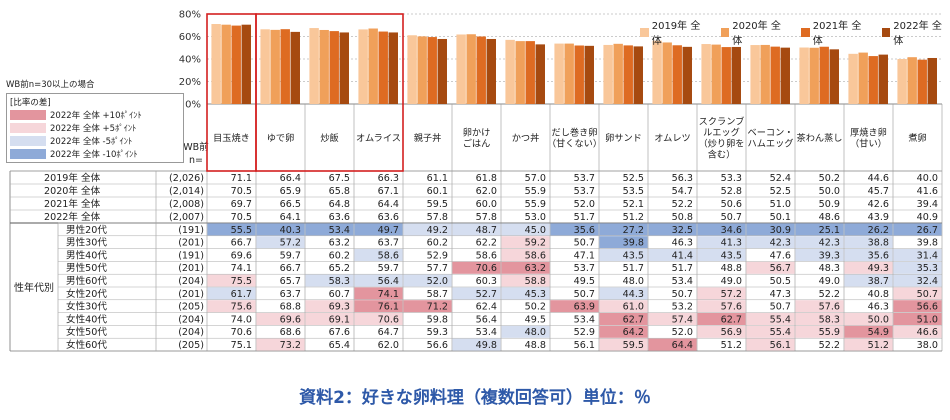 The width and height of the screenshot is (950, 420). What do you see at coordinates (86, 332) in the screenshot?
I see `row-label: 女性50代` at bounding box center [86, 332].